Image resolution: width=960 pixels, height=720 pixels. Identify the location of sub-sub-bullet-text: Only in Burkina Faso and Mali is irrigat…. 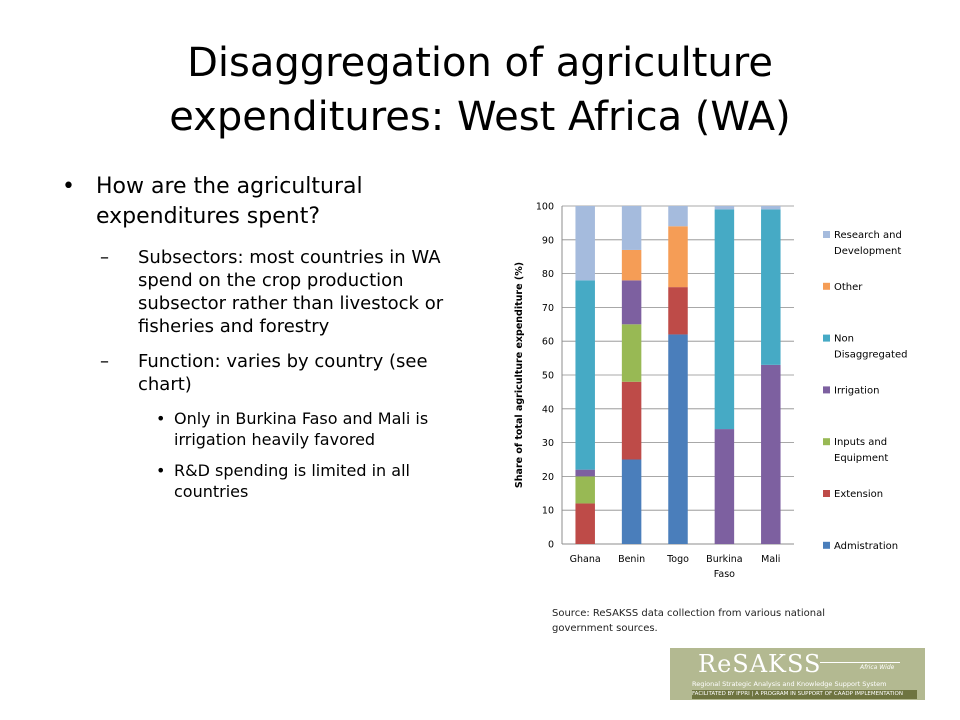
(301, 429).